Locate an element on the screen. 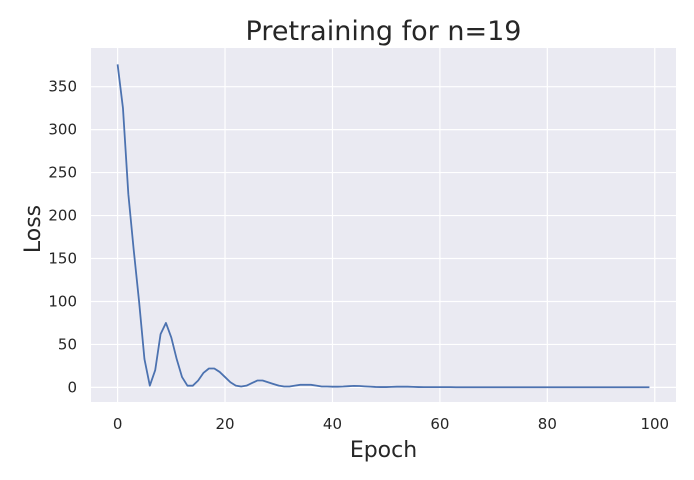 Image resolution: width=694 pixels, height=480 pixels. y-tick-label: 0 is located at coordinates (72, 387).